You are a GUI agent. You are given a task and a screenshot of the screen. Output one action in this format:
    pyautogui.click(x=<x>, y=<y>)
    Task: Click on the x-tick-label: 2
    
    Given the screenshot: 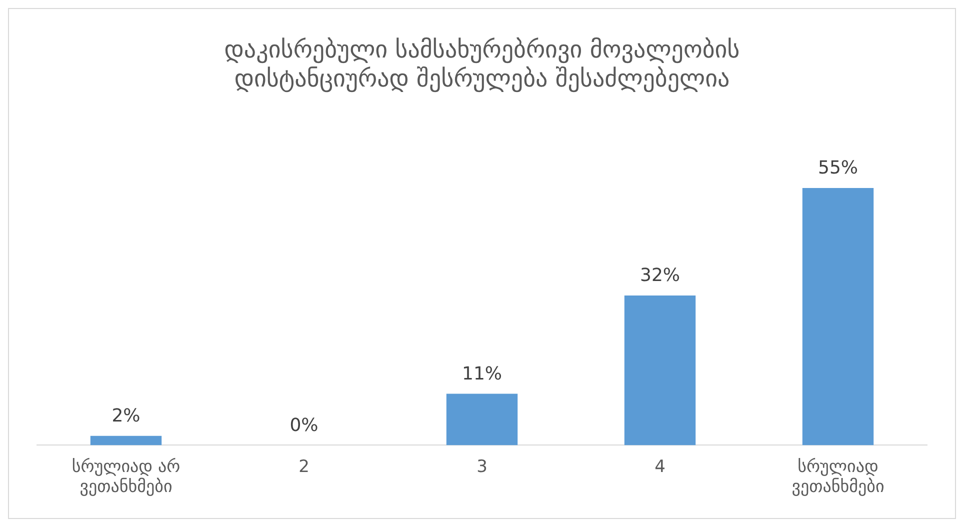 What is the action you would take?
    pyautogui.click(x=304, y=466)
    